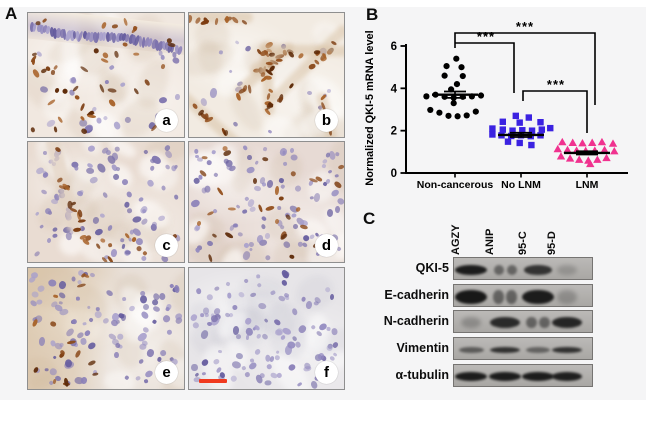 The height and width of the screenshot is (421, 650). What do you see at coordinates (422, 348) in the screenshot?
I see `blot-row-label: Vimentin` at bounding box center [422, 348].